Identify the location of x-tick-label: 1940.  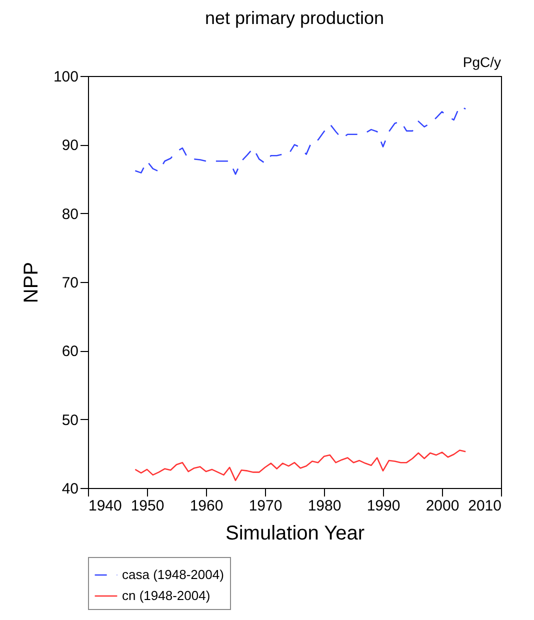
(105, 506).